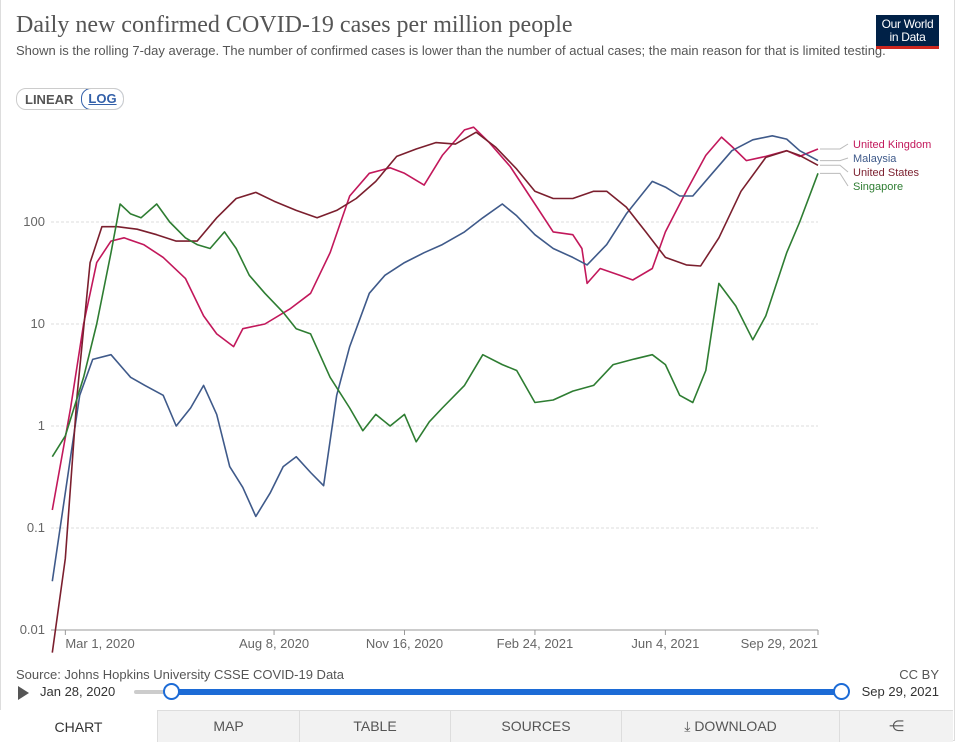 The image size is (955, 743). Describe the element at coordinates (156, 692) in the screenshot. I see `timeline-track` at that location.